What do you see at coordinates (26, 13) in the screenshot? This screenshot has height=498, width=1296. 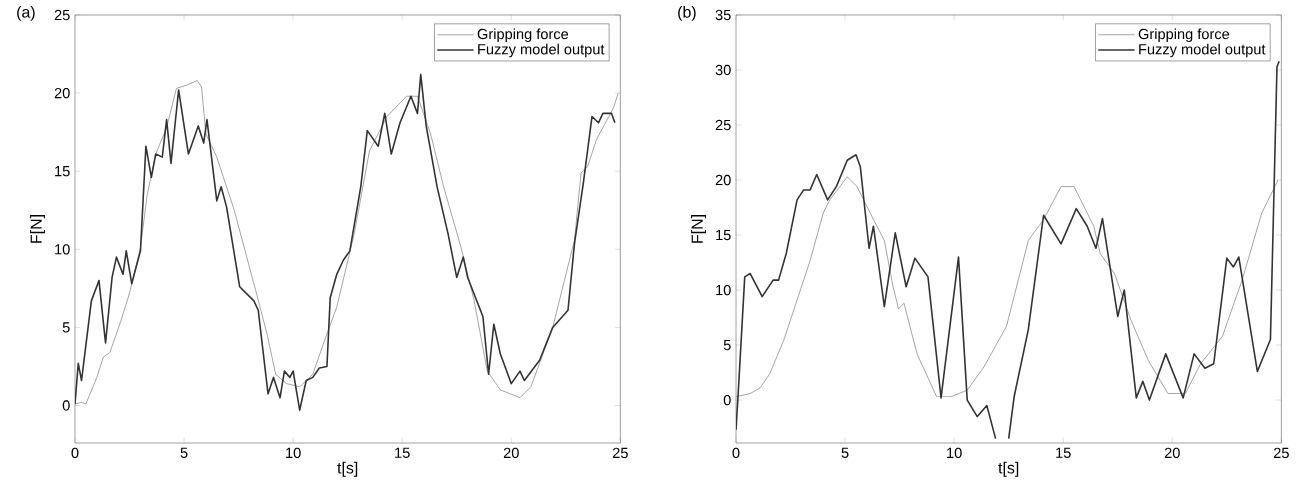 I see `chart-title: (a)` at bounding box center [26, 13].